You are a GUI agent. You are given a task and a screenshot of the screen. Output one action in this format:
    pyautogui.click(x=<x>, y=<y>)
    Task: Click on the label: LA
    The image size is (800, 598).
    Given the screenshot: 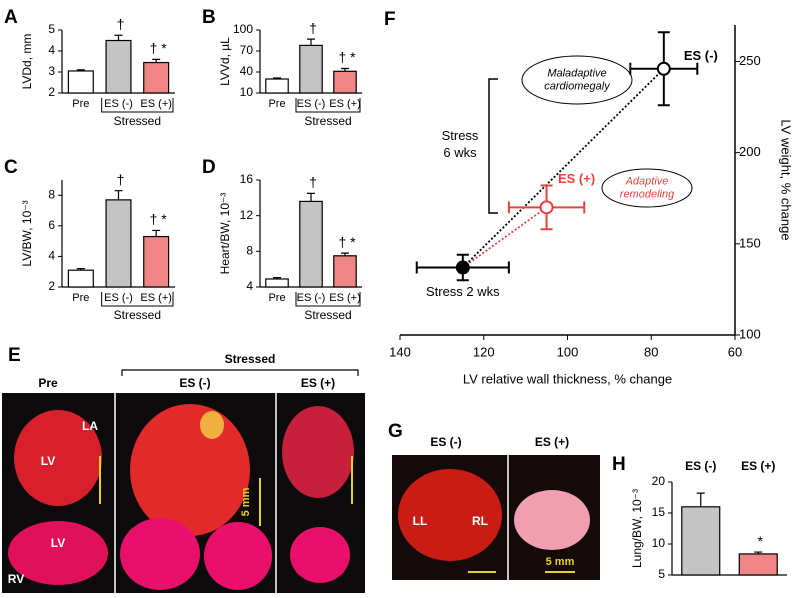 What is the action you would take?
    pyautogui.click(x=90, y=426)
    